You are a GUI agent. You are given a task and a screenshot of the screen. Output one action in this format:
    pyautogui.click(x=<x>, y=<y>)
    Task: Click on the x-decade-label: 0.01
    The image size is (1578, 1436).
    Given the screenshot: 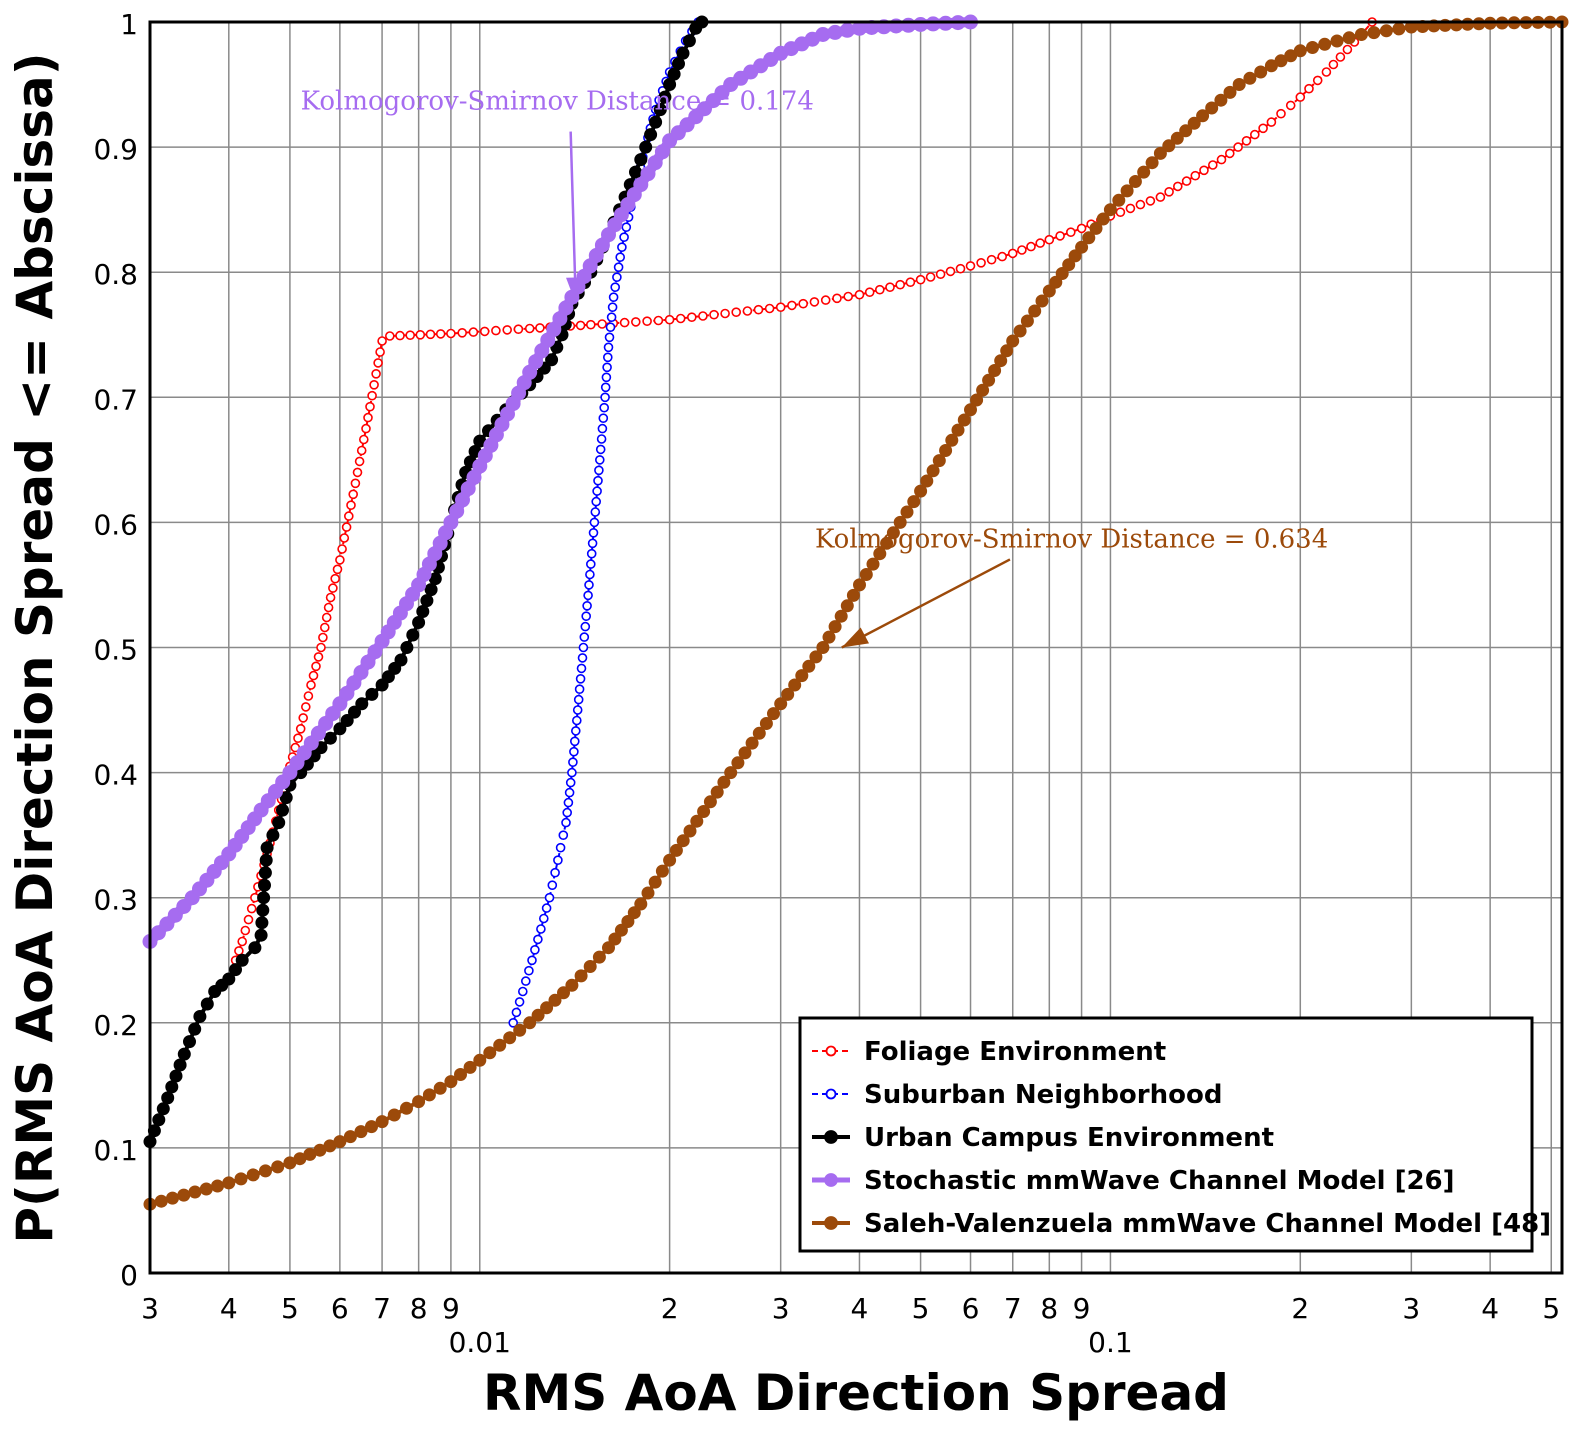 What is the action you would take?
    pyautogui.click(x=480, y=1342)
    